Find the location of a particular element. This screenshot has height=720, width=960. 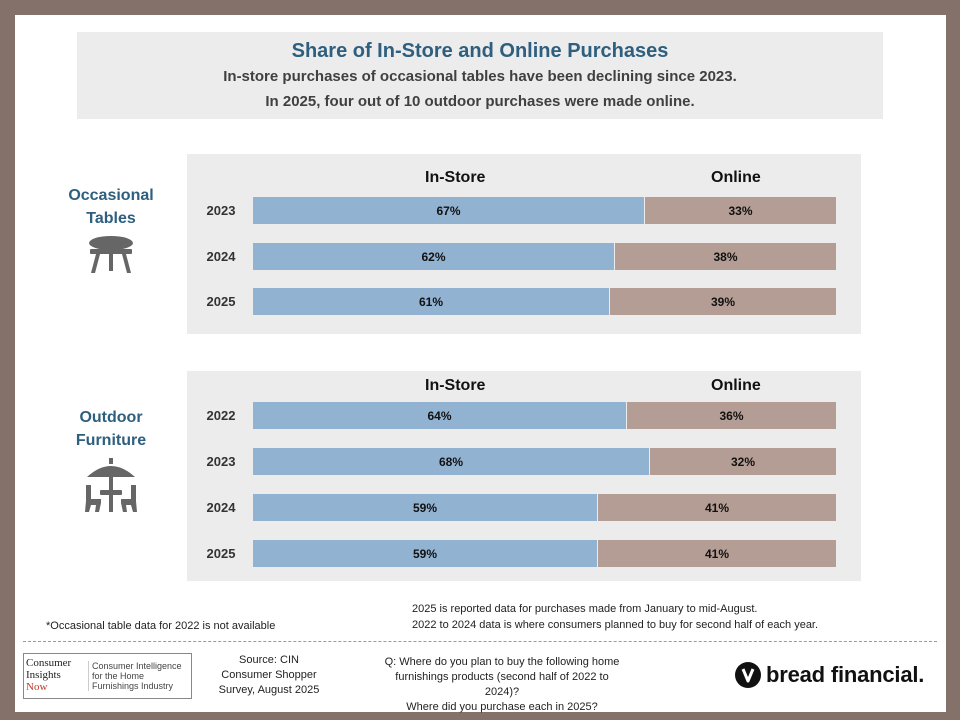

occasional-tables-label: Occasional Tables is located at coordinates (111, 207).